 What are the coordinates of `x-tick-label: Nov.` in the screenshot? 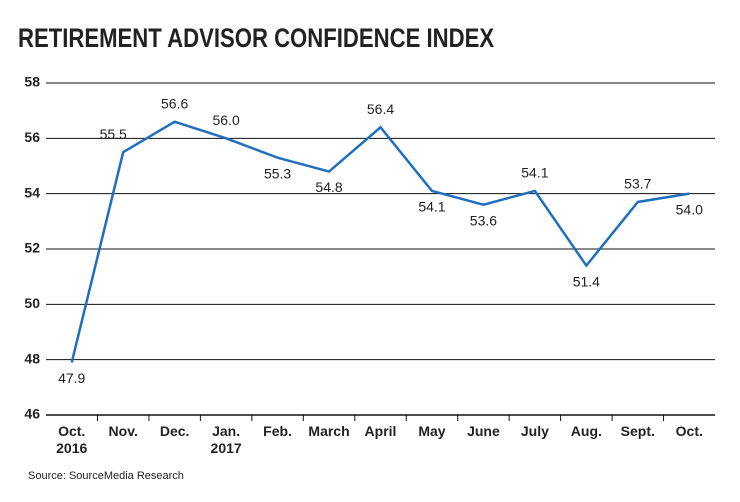 It's located at (123, 431).